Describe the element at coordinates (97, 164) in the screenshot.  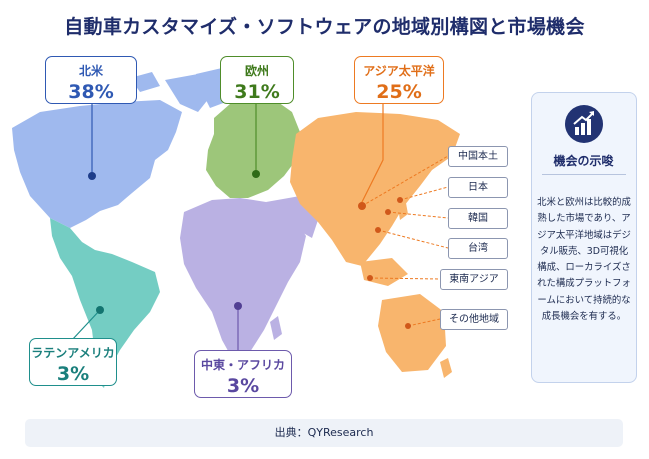
I see `north-america-shape` at that location.